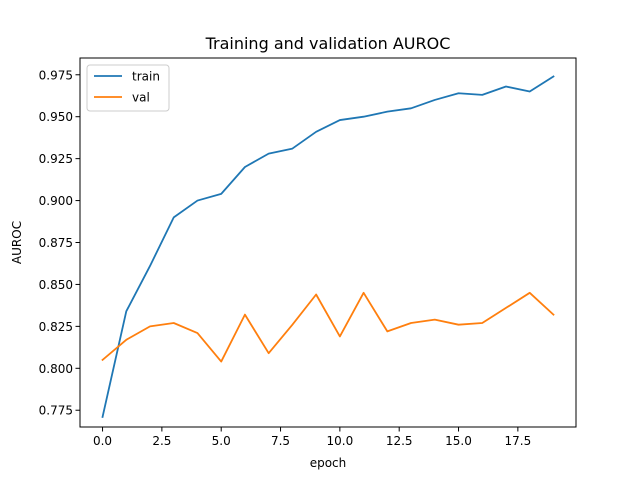 The width and height of the screenshot is (640, 480). What do you see at coordinates (56, 411) in the screenshot?
I see `y-tick-label: 0.775` at bounding box center [56, 411].